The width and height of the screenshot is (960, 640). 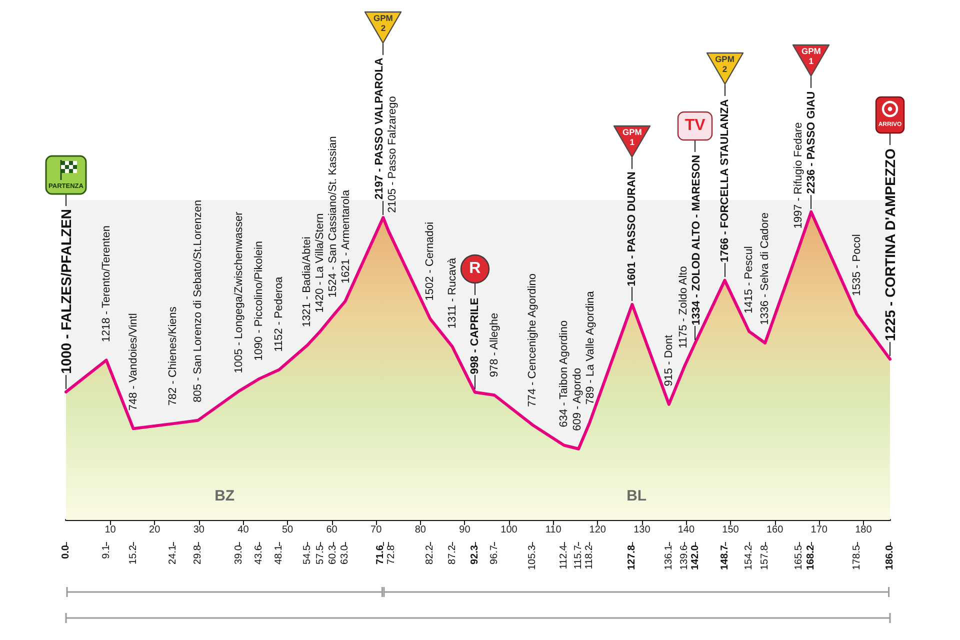 I want to click on x2-tick-label: 118.2, so click(x=590, y=557).